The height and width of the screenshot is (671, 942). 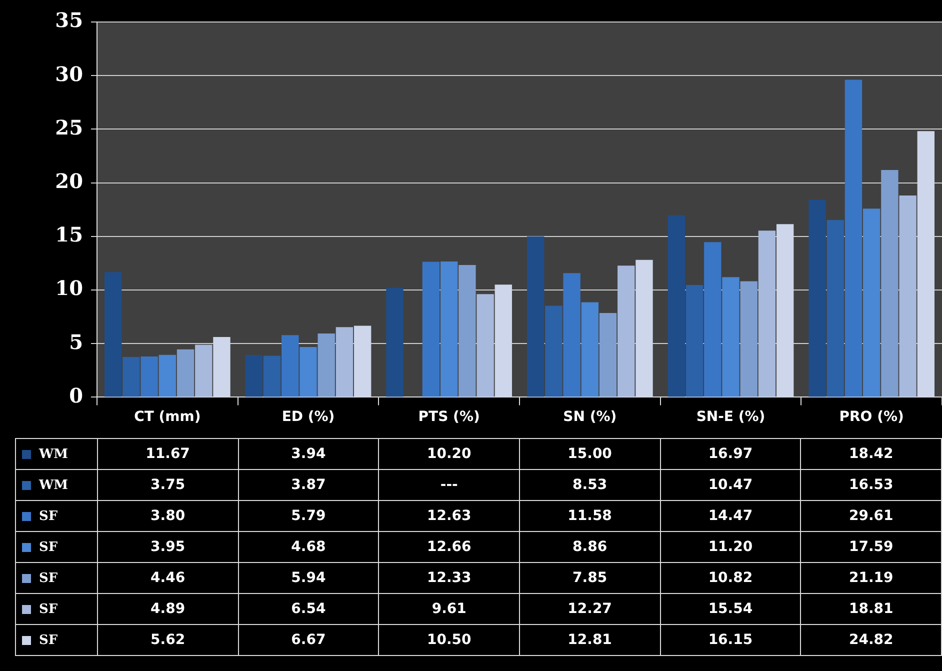 What do you see at coordinates (871, 640) in the screenshot?
I see `data-label: 24.82` at bounding box center [871, 640].